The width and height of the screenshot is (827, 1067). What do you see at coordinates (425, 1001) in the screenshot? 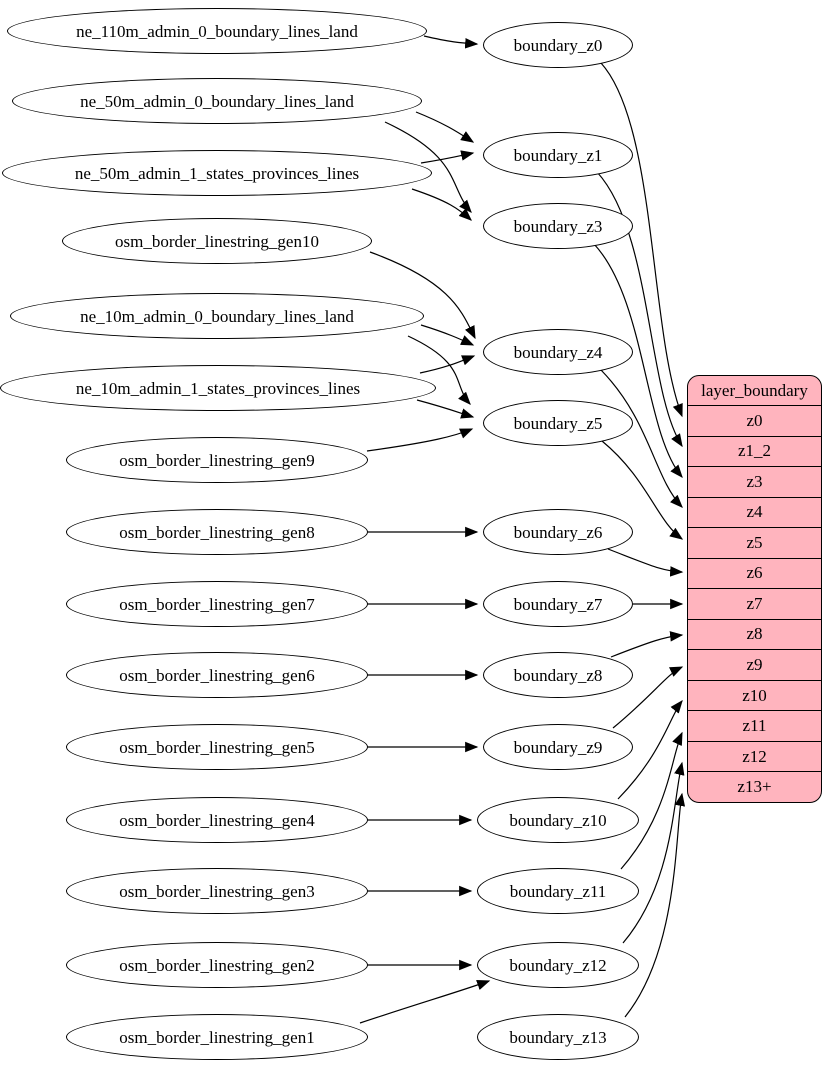
I see `edge-gen1-to-boundary-z12` at bounding box center [425, 1001].